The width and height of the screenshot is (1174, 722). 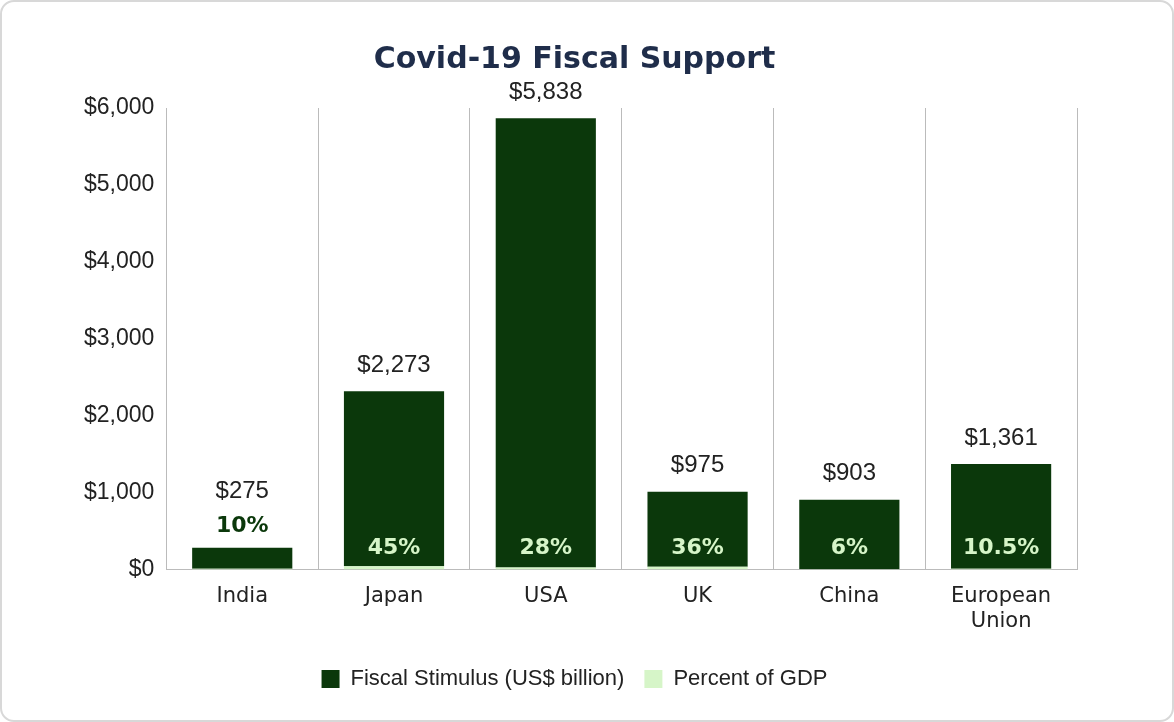 I want to click on y-tick-label: $5,000, so click(x=119, y=183).